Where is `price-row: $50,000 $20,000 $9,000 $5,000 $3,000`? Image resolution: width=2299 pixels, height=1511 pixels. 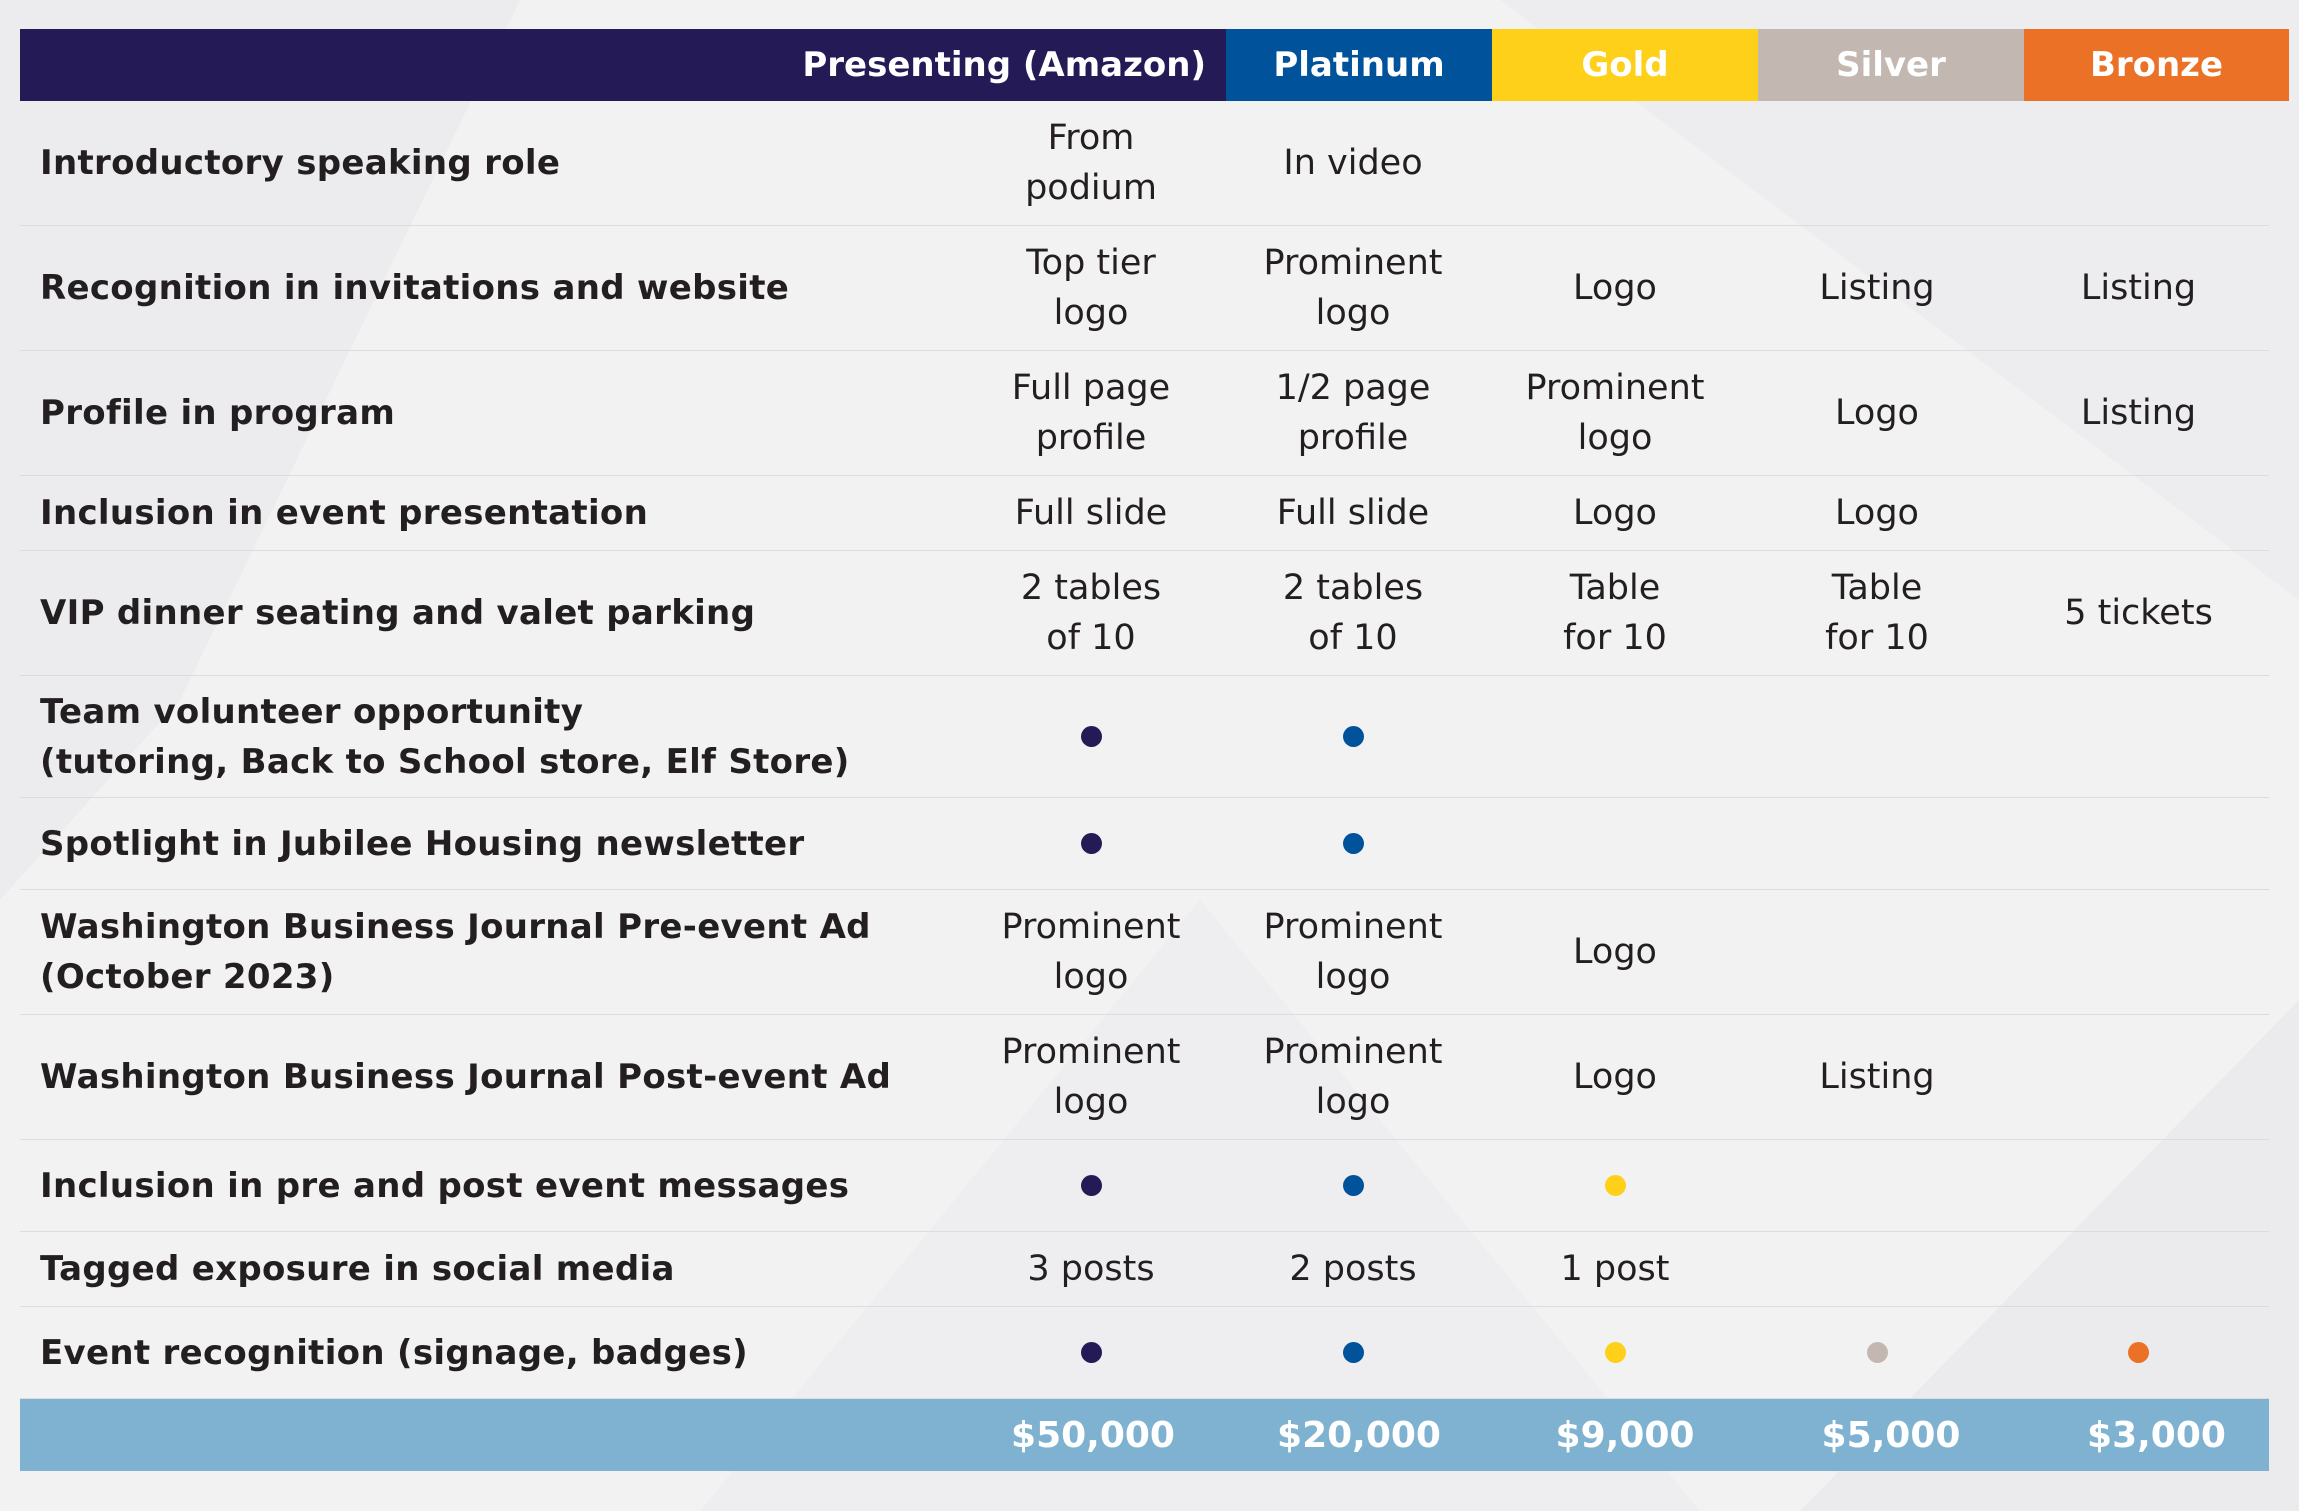 price-row: $50,000 $20,000 $9,000 $5,000 $3,000 is located at coordinates (1144, 1435).